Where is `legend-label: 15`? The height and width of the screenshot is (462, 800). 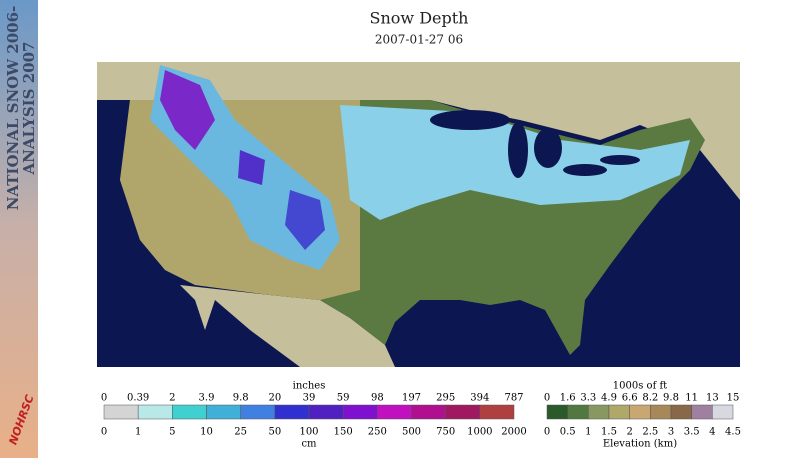
legend-label: 15 is located at coordinates (733, 398).